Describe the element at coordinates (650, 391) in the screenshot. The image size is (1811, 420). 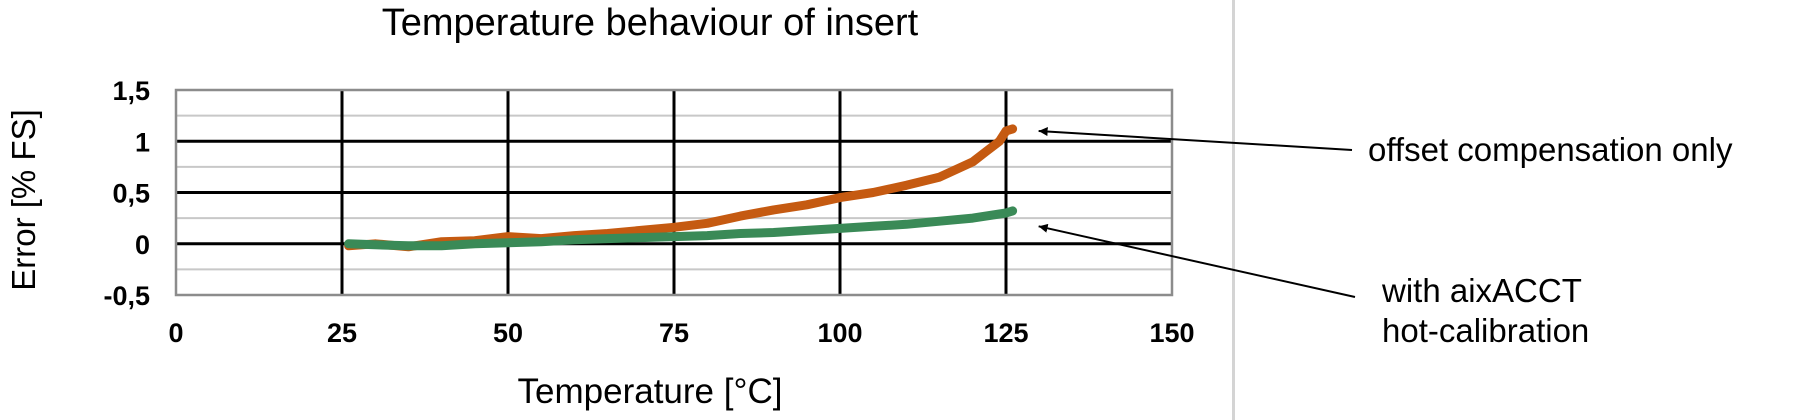
I see `x-axis-label: Temperature [°C]` at that location.